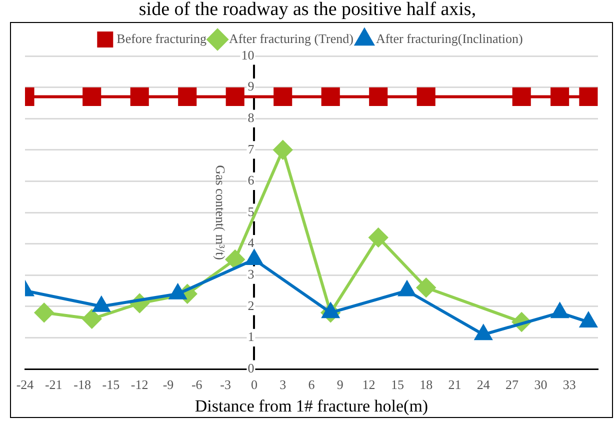  Describe the element at coordinates (251, 118) in the screenshot. I see `y-tick-label: 8` at that location.